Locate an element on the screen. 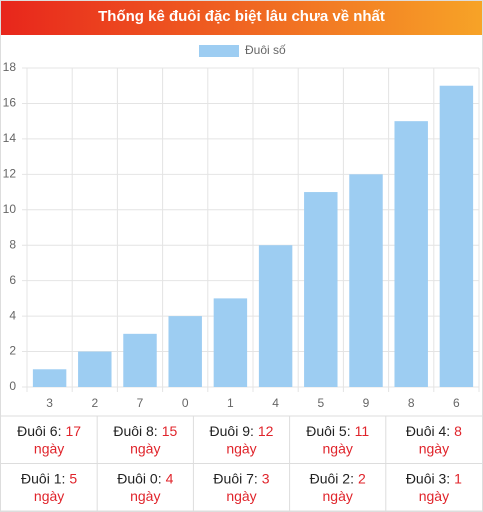 The image size is (483, 512). x-tick-label: 5 is located at coordinates (320, 403).